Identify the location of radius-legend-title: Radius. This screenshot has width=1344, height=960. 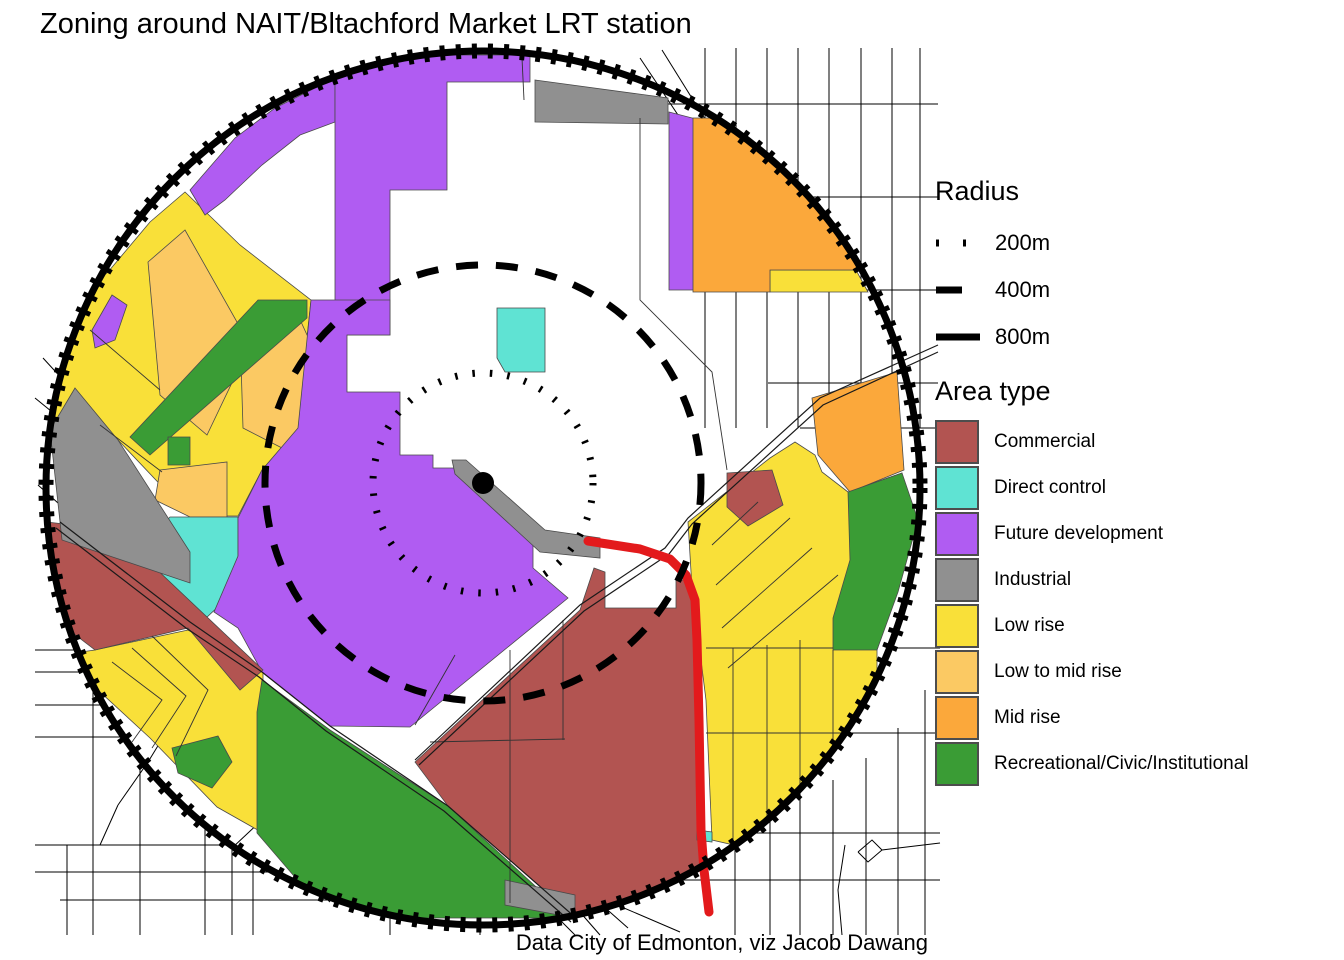
(977, 191).